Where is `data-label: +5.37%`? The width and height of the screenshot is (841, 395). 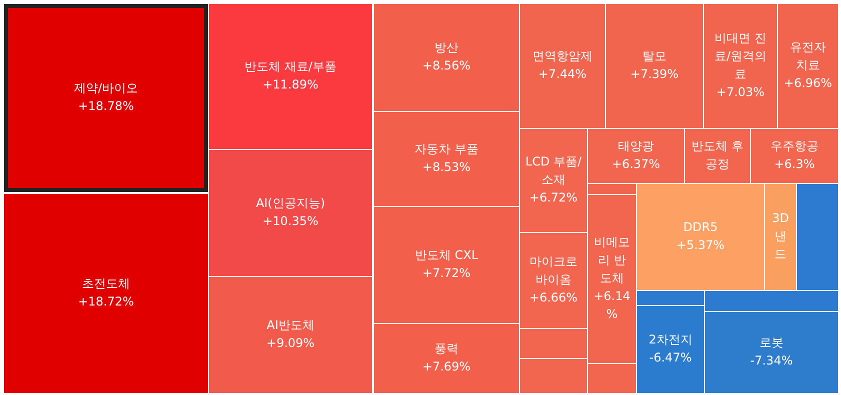
data-label: +5.37% is located at coordinates (700, 245).